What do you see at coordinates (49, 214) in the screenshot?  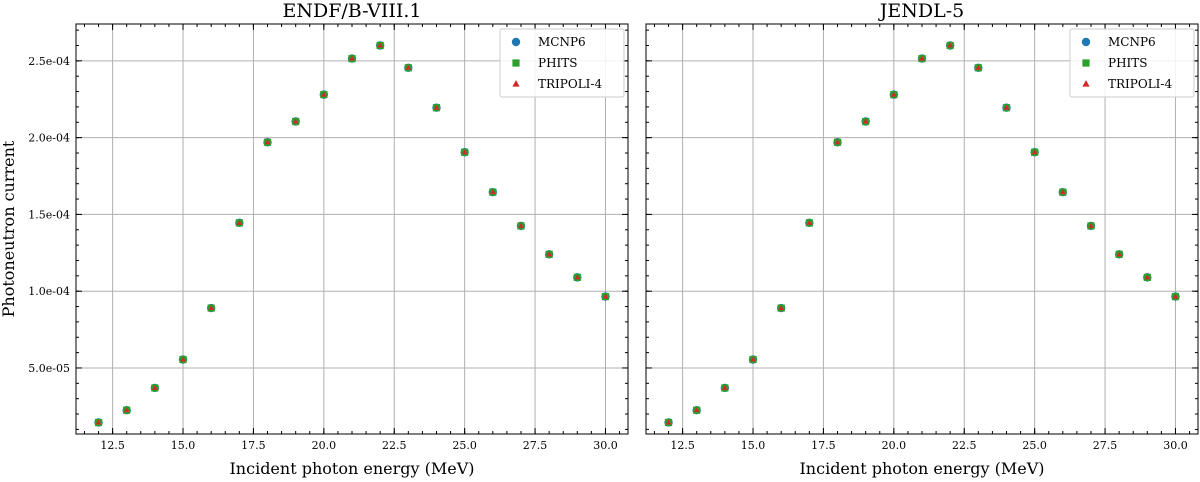 I see `y-tick-label: 1.5e-04` at bounding box center [49, 214].